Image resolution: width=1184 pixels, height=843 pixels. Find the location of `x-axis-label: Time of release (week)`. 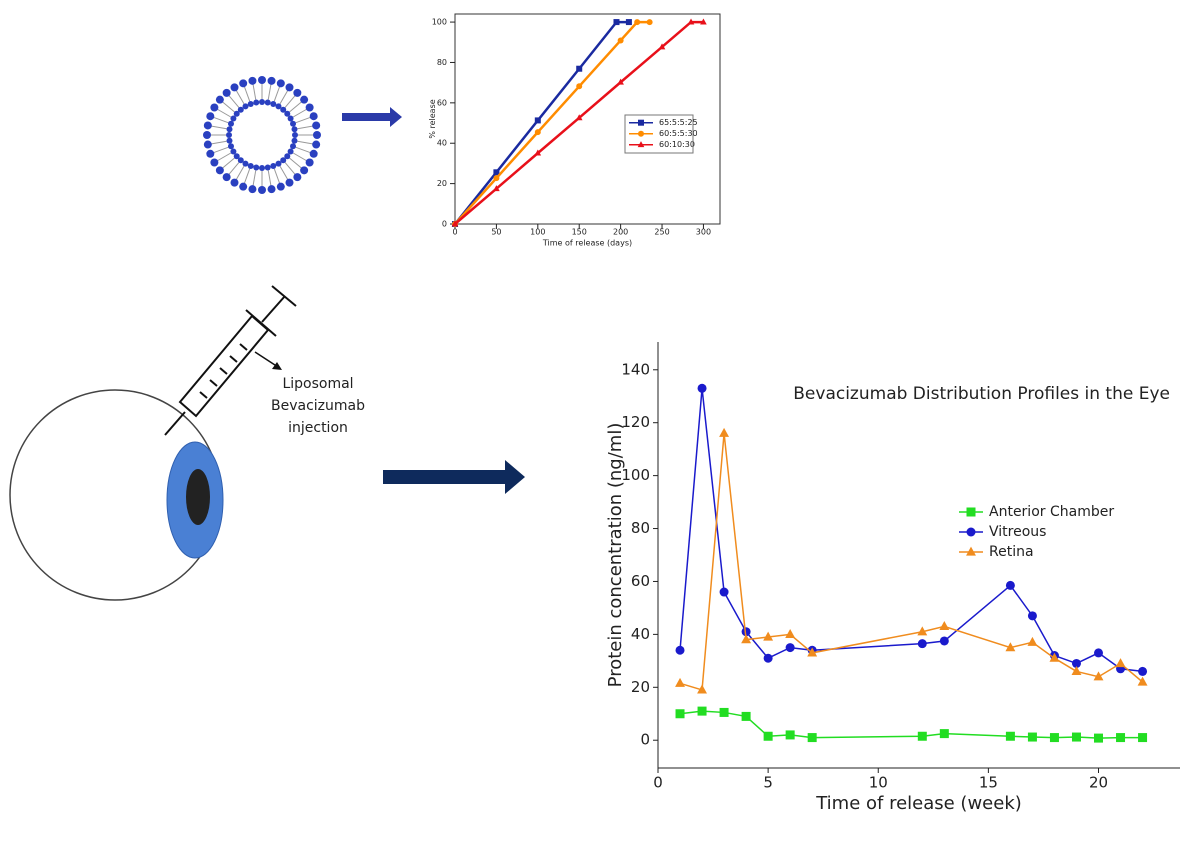

x-axis-label: Time of release (week) is located at coordinates (918, 803).